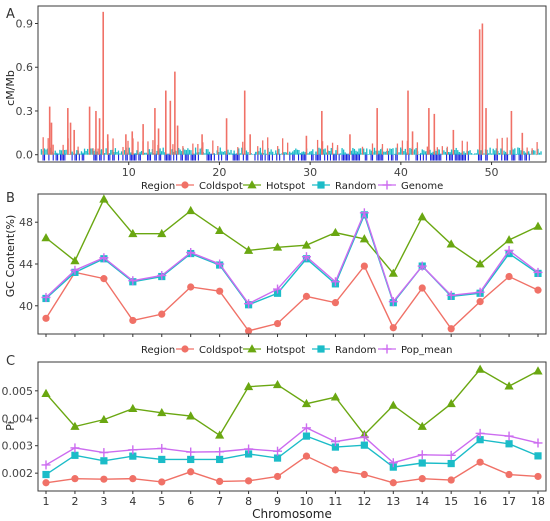  What do you see at coordinates (103, 501) in the screenshot?
I see `panel-c-xtick-label: 3` at bounding box center [103, 501].